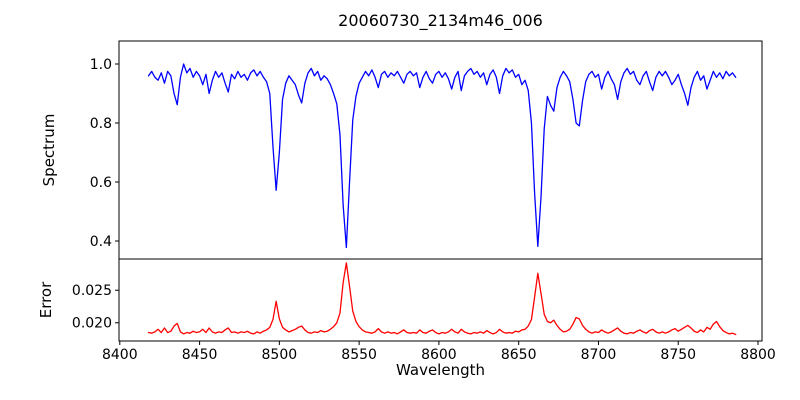 The image size is (800, 400). Describe the element at coordinates (440, 20) in the screenshot. I see `chart-title: 20060730_2134m46_006` at that location.